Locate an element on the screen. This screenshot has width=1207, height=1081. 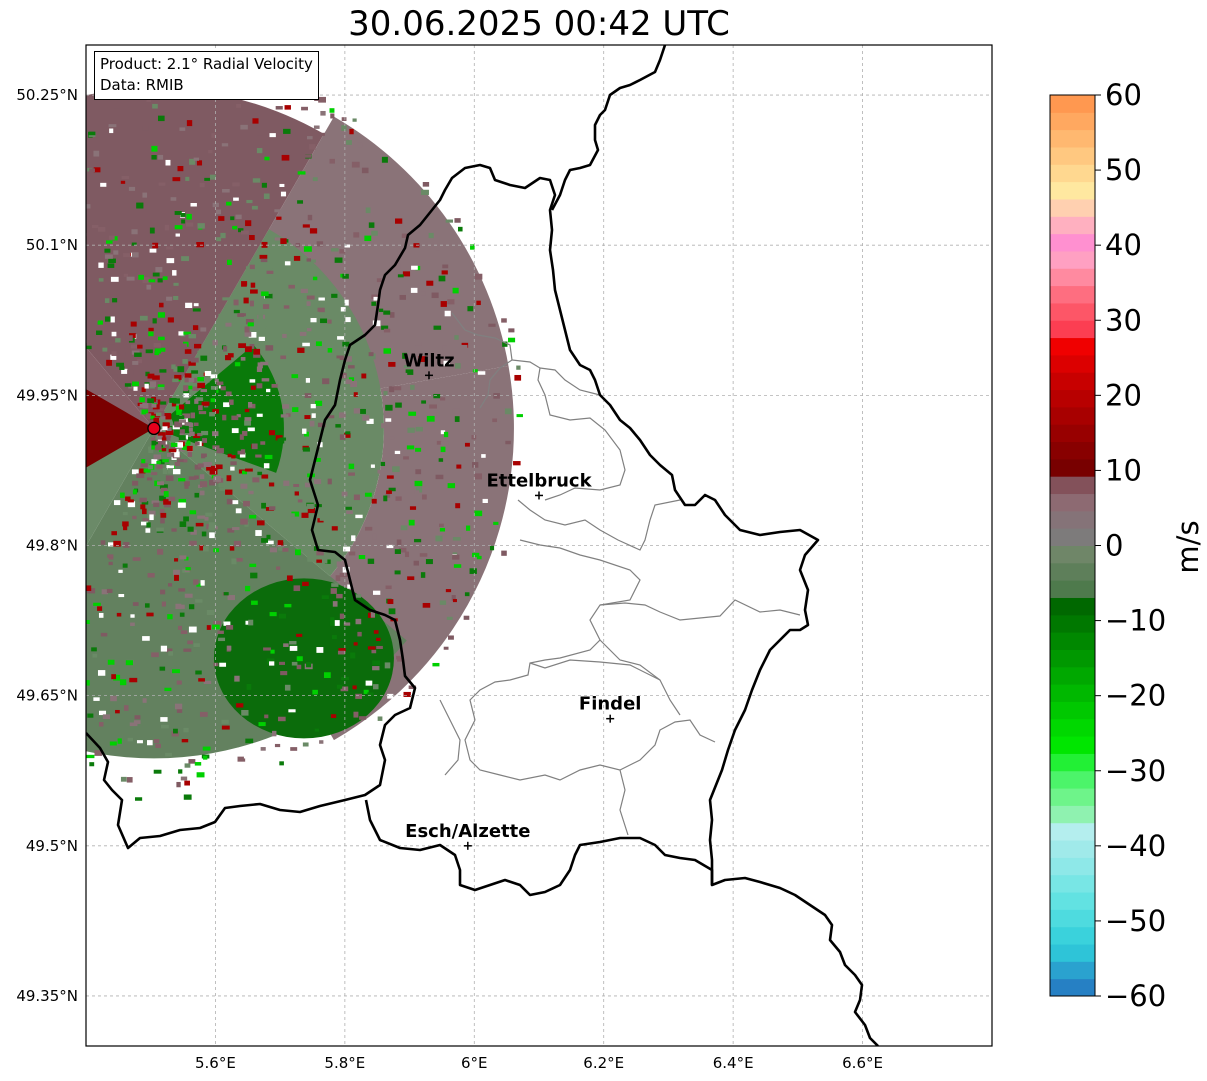
latitude-tick-label: 49.95°N is located at coordinates (47, 395).